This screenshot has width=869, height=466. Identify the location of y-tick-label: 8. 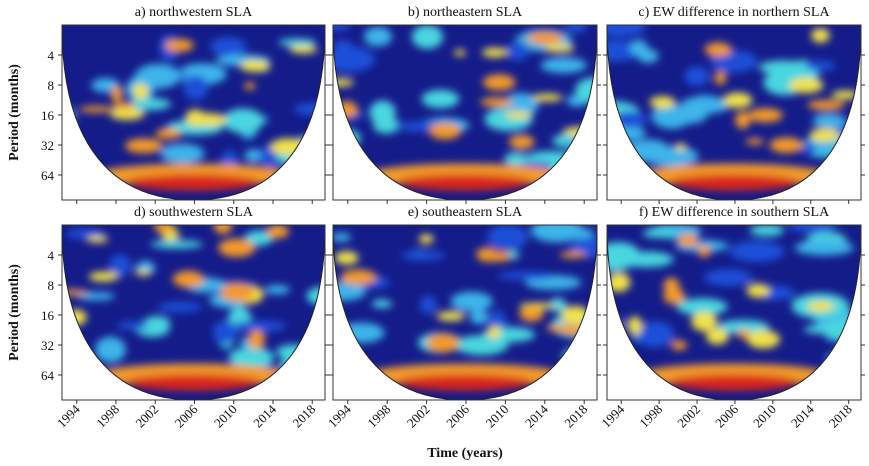
(51, 285).